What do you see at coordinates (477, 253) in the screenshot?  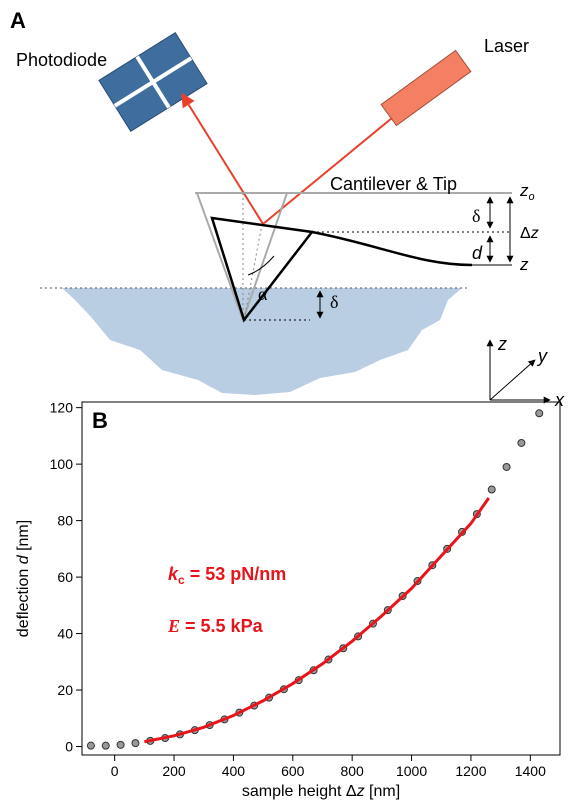 I see `d-label: d` at bounding box center [477, 253].